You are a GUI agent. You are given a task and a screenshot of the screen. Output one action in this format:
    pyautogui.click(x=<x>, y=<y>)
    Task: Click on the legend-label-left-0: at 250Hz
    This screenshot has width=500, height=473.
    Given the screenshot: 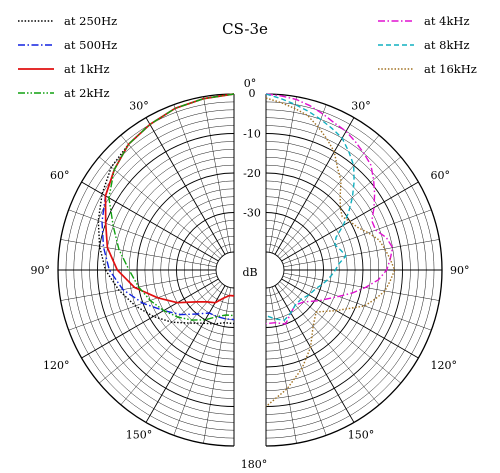 What is the action you would take?
    pyautogui.click(x=90, y=21)
    